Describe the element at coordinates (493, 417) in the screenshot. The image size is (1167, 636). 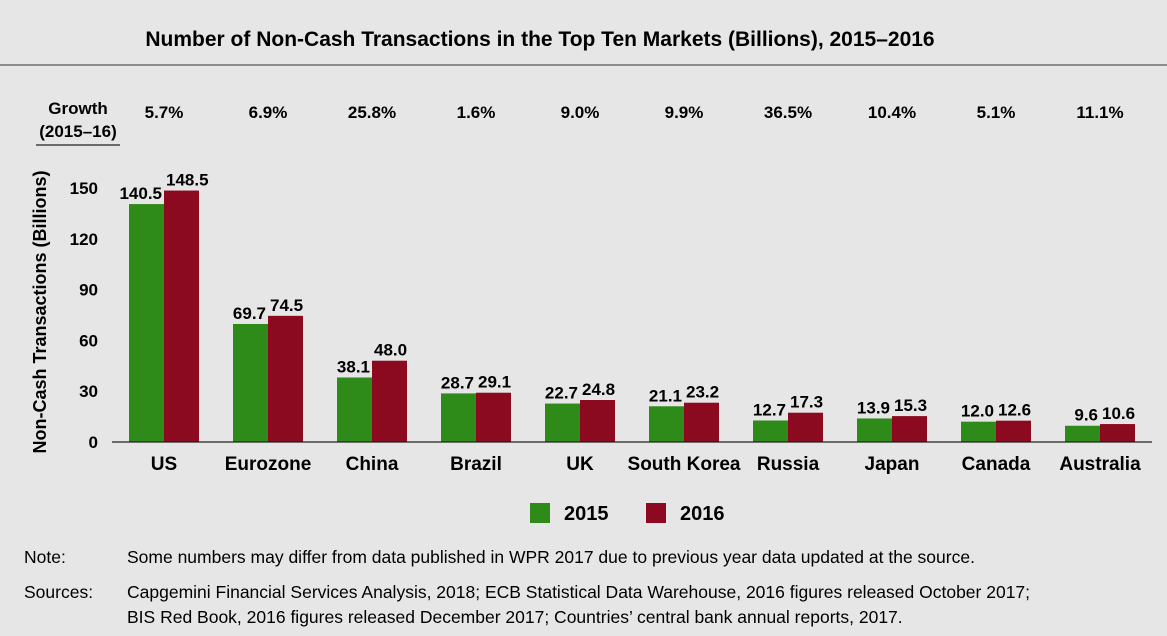
I see `bar-brazil-2016` at that location.